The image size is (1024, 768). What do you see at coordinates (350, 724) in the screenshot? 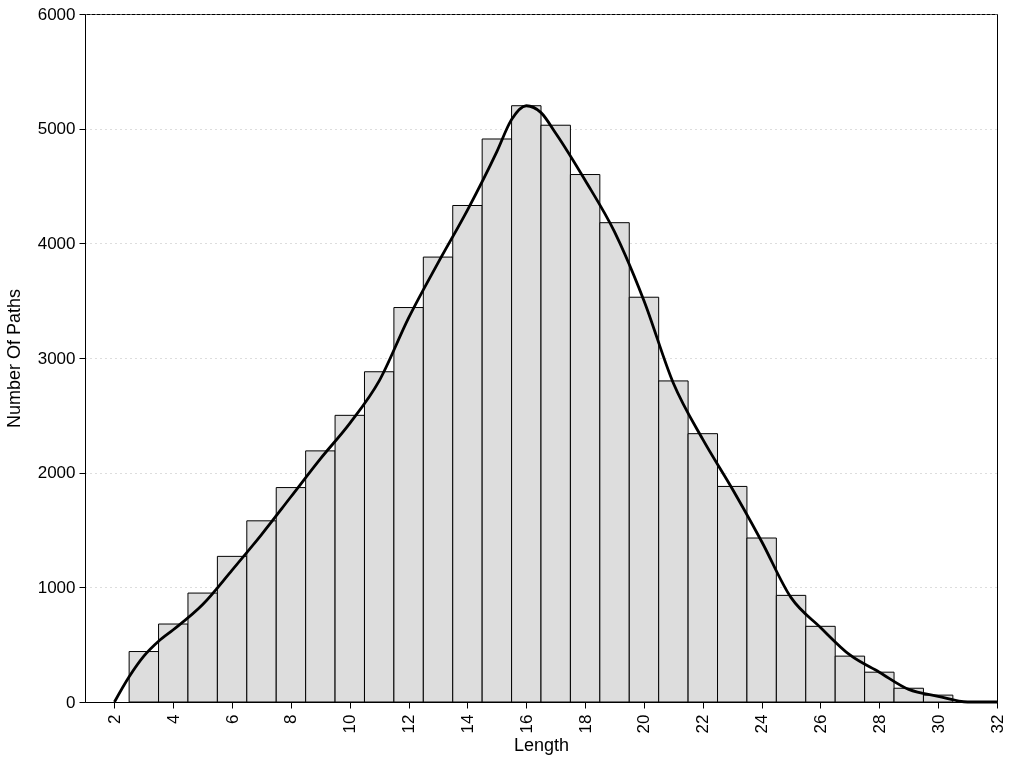
I see `x-tick-label: 10` at bounding box center [350, 724].